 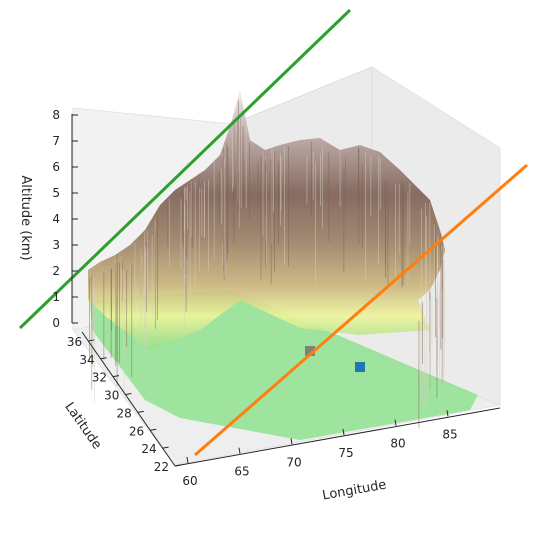 What do you see at coordinates (25, 217) in the screenshot?
I see `z-axis-label: Altitude (km)` at bounding box center [25, 217].